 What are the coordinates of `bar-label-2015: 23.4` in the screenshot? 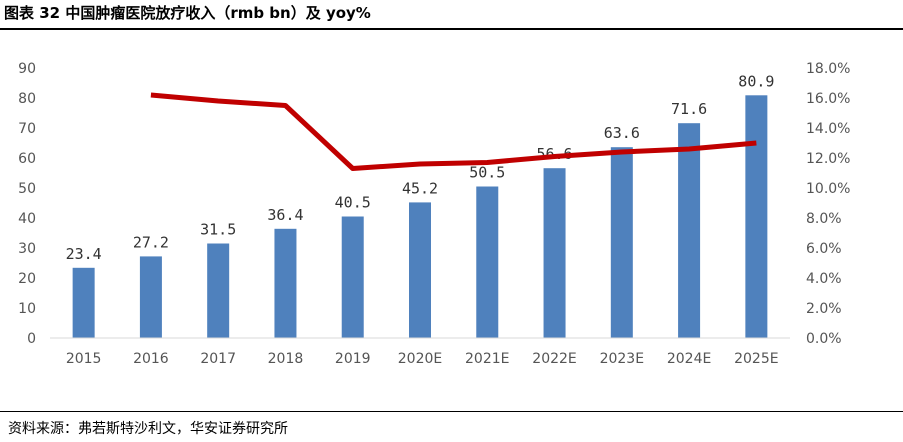 It's located at (84, 254).